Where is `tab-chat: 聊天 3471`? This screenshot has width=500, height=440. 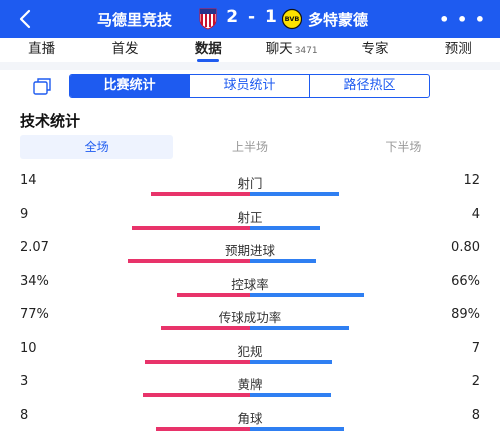 tab-chat: 聊天 3471 is located at coordinates (291, 50).